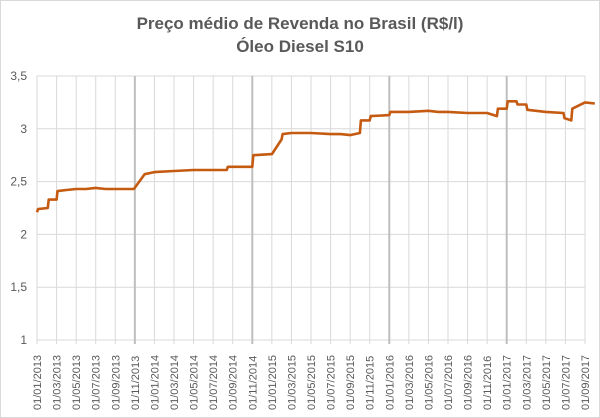 Image resolution: width=600 pixels, height=418 pixels. What do you see at coordinates (300, 46) in the screenshot?
I see `chart-subtitle: Óleo Diesel S10` at bounding box center [300, 46].